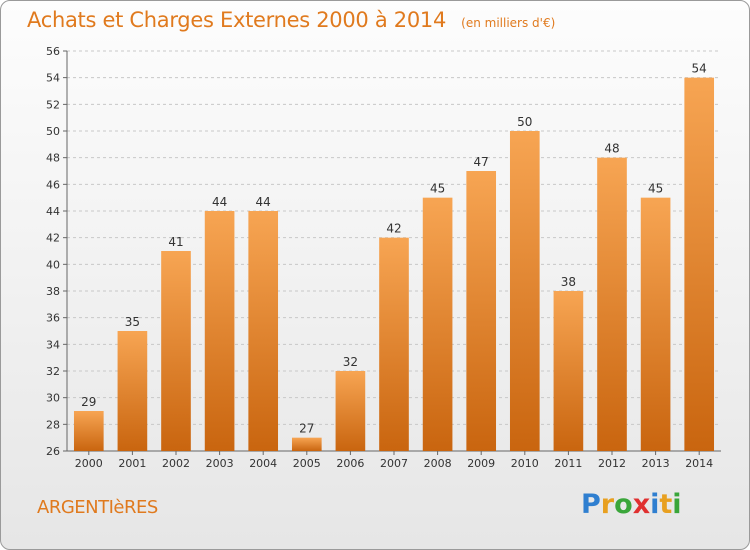 The width and height of the screenshot is (750, 550). I want to click on y-tick-label: 56, so click(53, 51).